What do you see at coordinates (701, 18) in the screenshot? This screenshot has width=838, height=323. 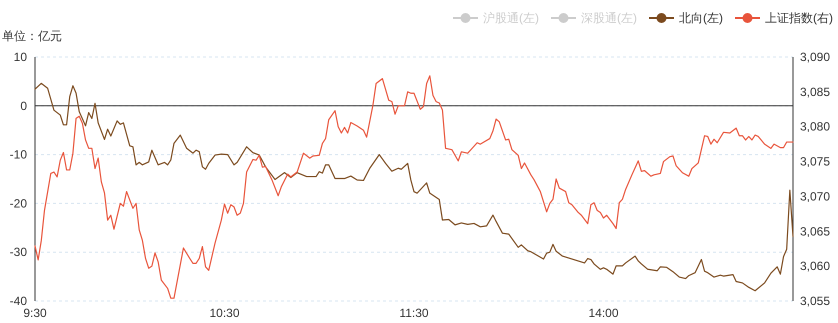 I see `legend-label: 北向(左)` at bounding box center [701, 18].